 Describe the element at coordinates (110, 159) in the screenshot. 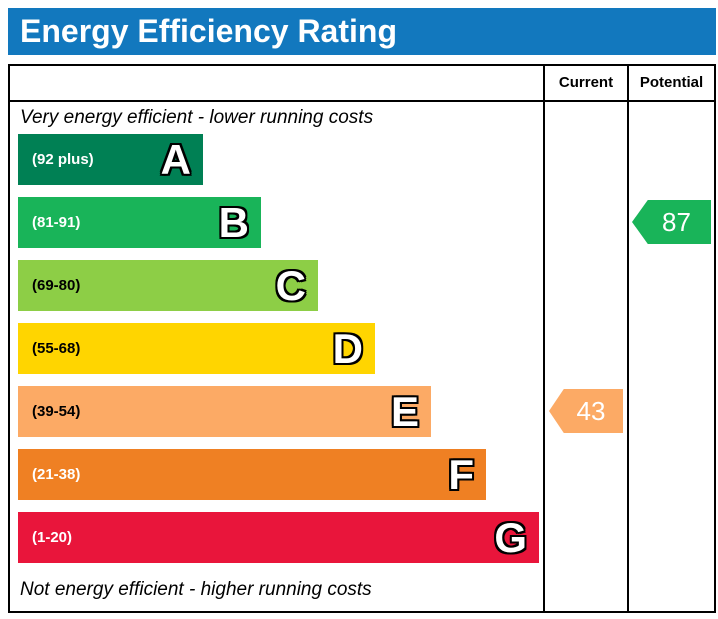

I see `band-a: (92 plus) A` at that location.